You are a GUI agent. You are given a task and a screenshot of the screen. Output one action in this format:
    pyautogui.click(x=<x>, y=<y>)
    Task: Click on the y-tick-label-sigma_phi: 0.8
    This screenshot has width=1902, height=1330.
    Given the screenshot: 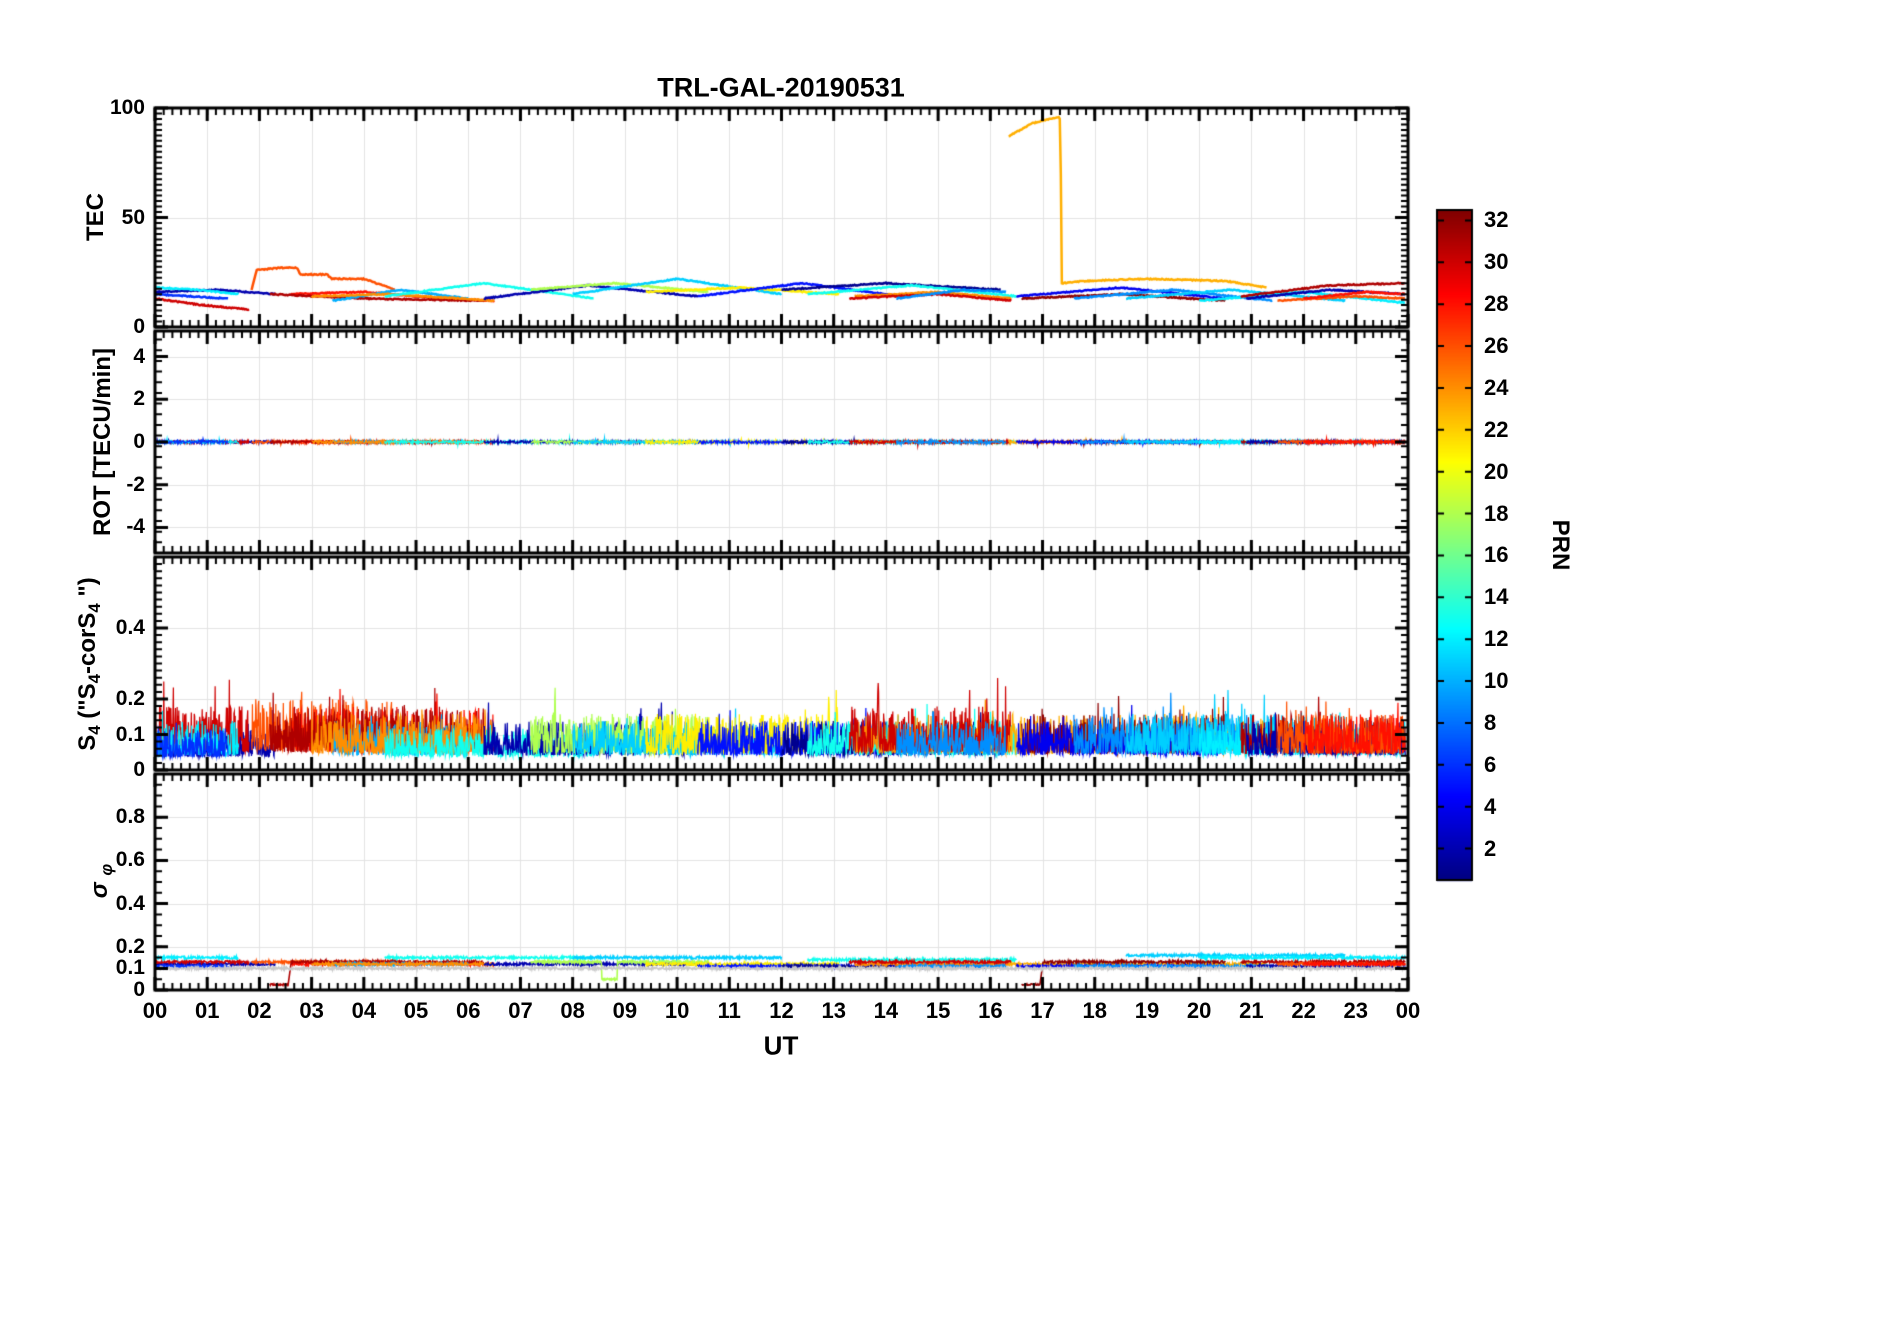 What is the action you would take?
    pyautogui.click(x=130, y=817)
    